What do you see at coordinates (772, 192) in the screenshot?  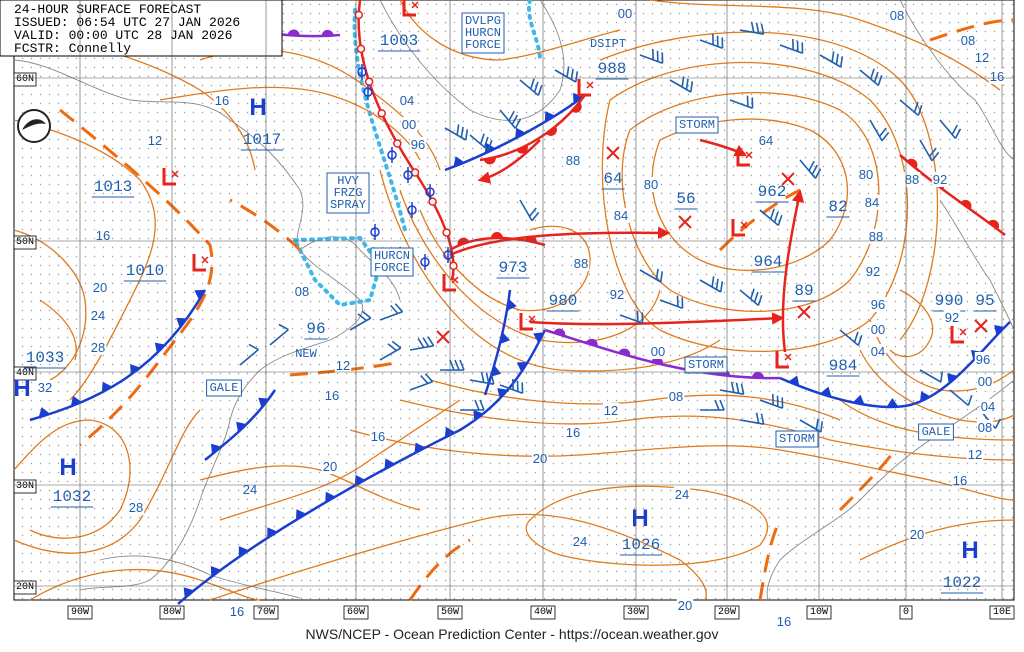 I see `low-pressure: 962` at bounding box center [772, 192].